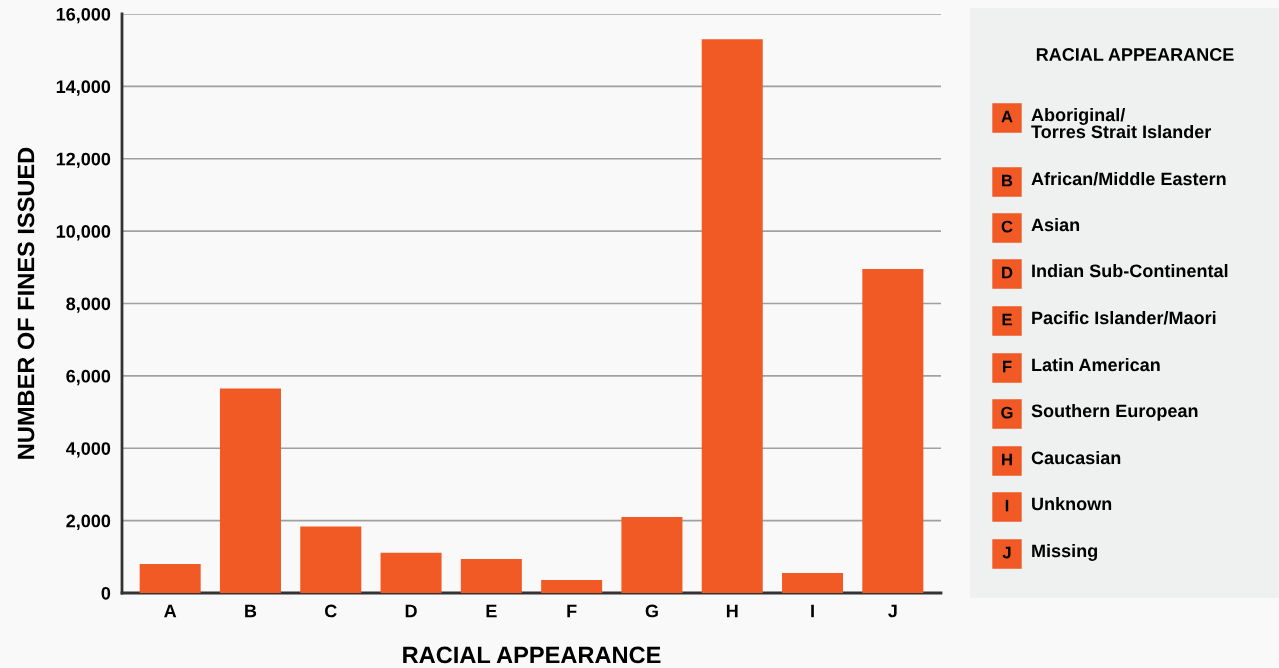  Describe the element at coordinates (170, 611) in the screenshot. I see `x-tick-label: A` at that location.